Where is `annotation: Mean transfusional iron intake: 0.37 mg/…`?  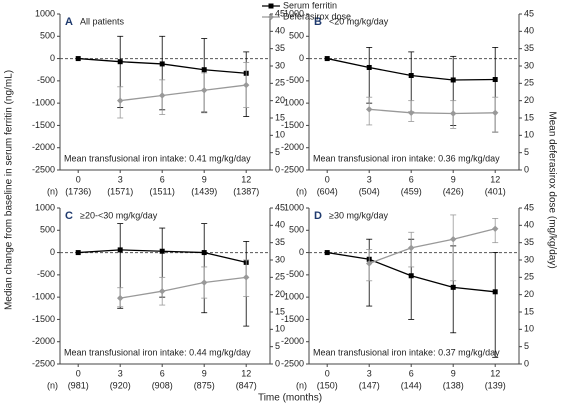 annotation: Mean transfusional iron intake: 0.37 mg/… is located at coordinates (406, 352).